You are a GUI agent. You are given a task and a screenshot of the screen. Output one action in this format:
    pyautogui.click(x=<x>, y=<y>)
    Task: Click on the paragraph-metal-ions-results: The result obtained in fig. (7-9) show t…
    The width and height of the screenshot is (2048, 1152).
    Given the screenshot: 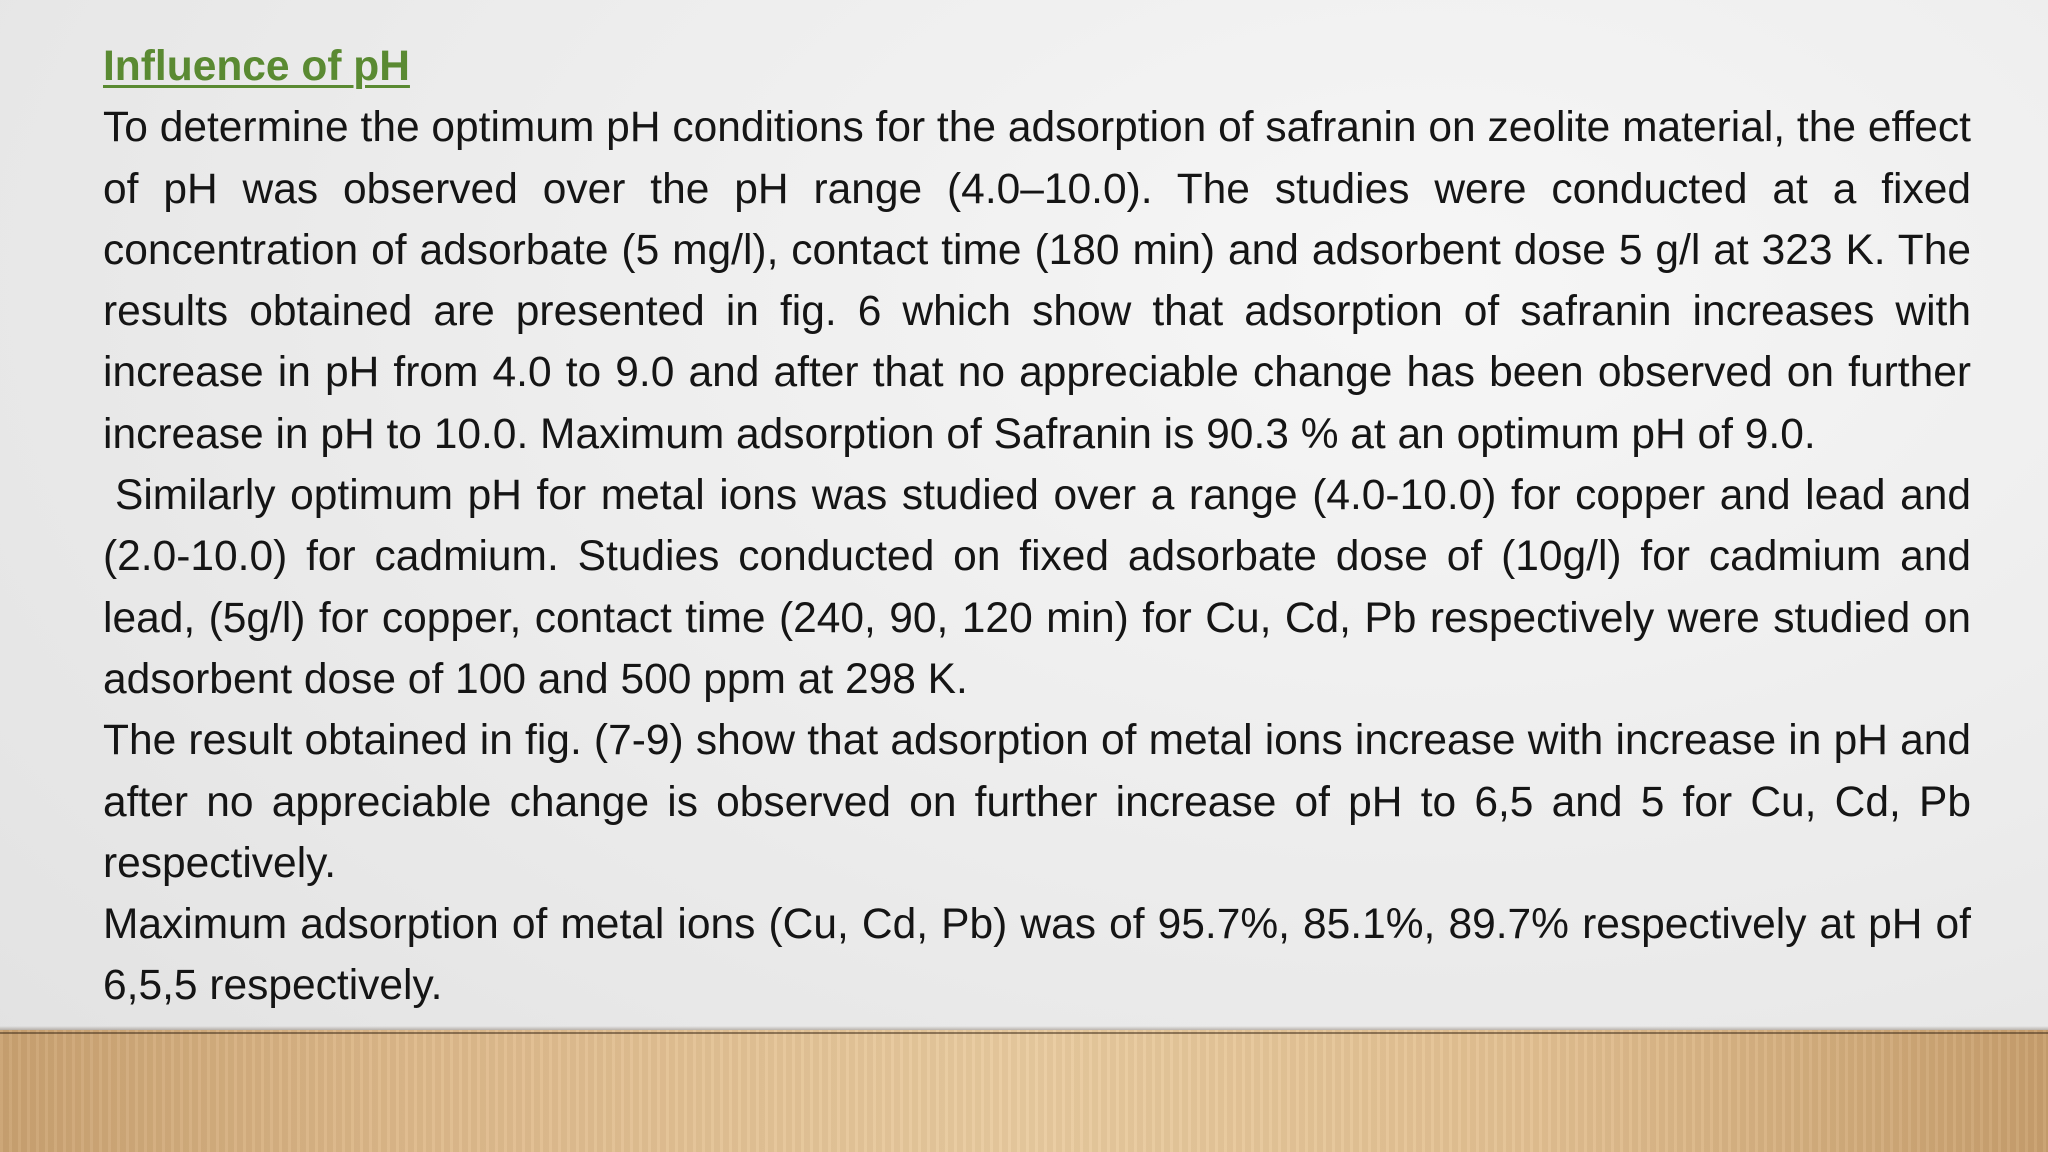 What is the action you would take?
    pyautogui.click(x=1037, y=802)
    